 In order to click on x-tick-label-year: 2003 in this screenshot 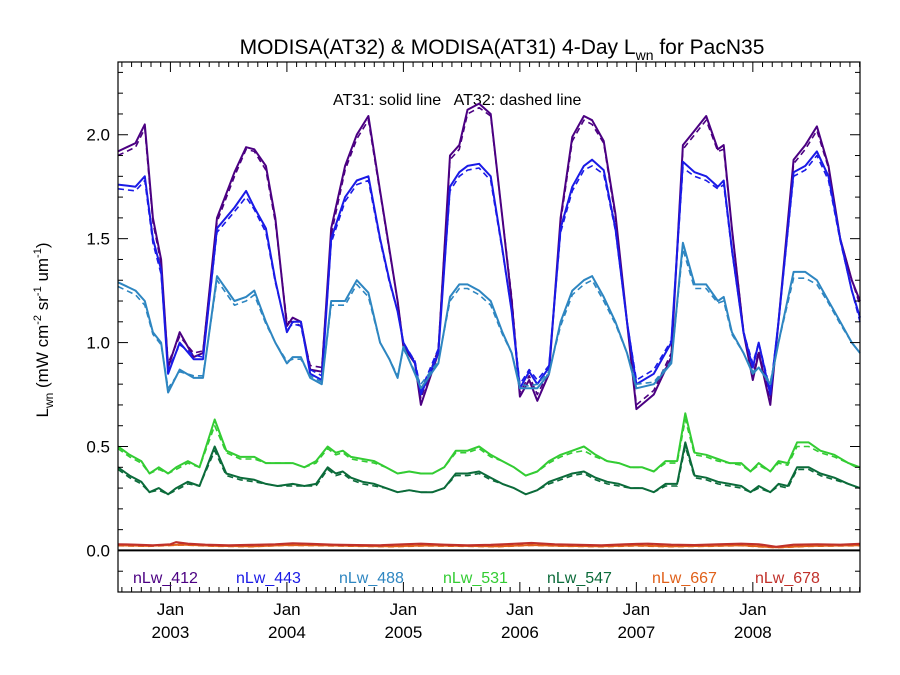, I will do `click(171, 632)`.